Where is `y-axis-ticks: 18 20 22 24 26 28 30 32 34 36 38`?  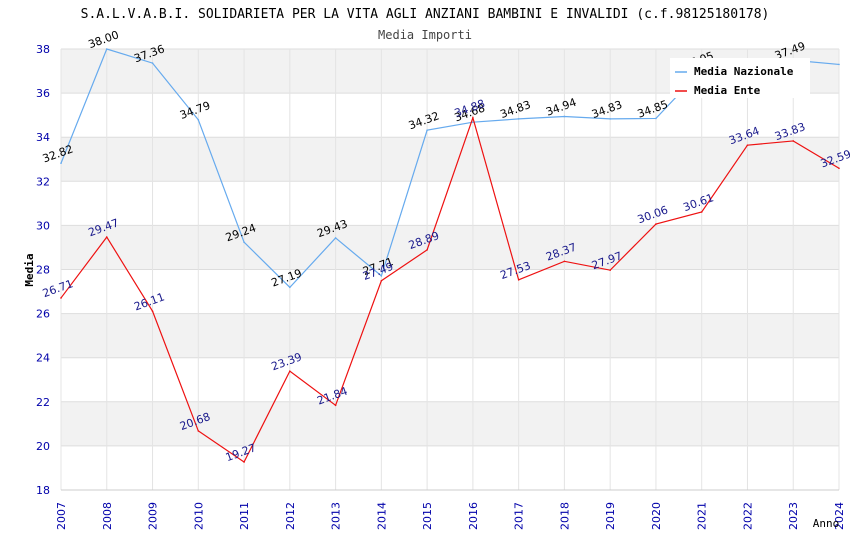 y-axis-ticks: 18 20 22 24 26 28 30 32 34 36 38 is located at coordinates (43, 270).